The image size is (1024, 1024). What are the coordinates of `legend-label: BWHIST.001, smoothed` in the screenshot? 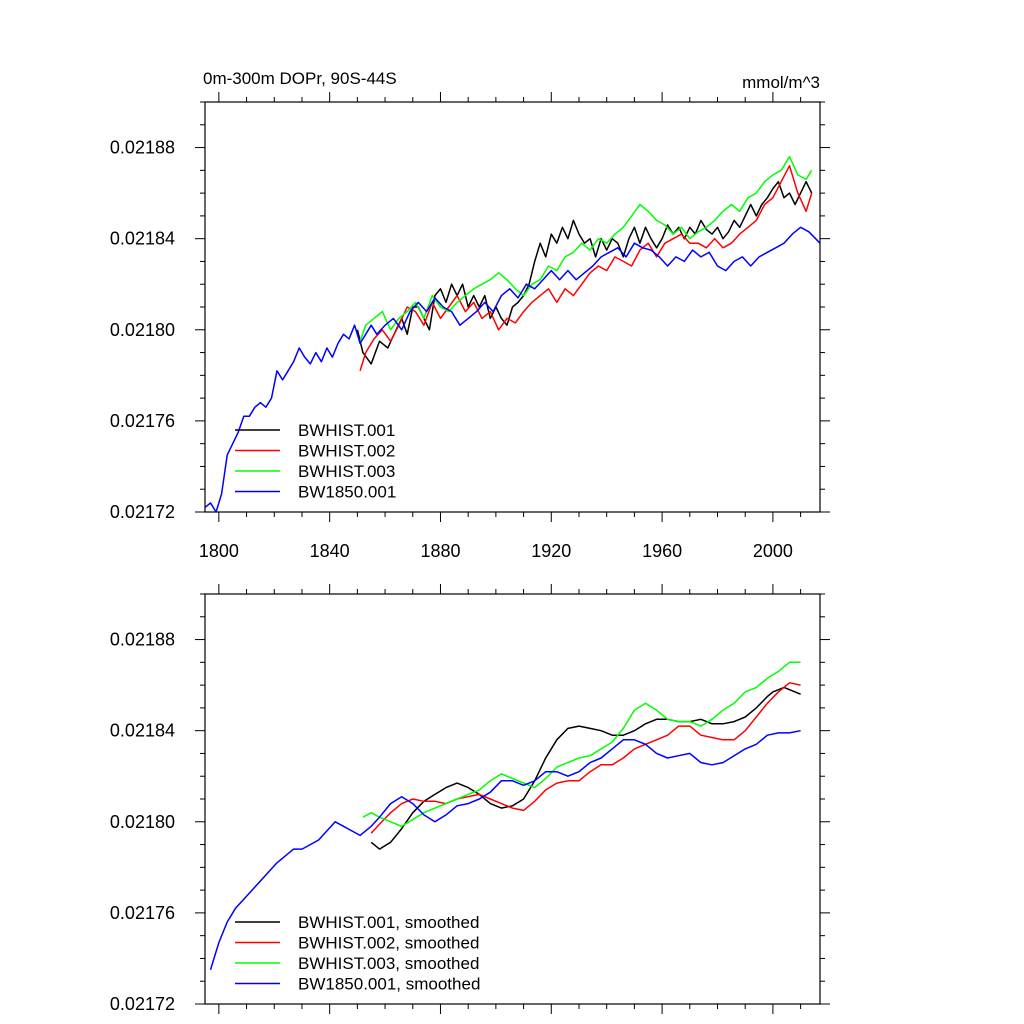 It's located at (388, 922).